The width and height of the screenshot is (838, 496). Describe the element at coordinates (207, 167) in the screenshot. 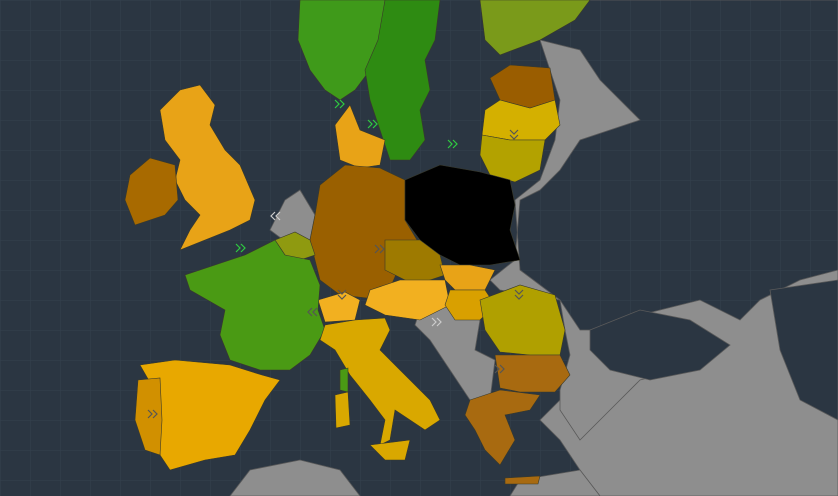

I see `united-kingdom` at that location.